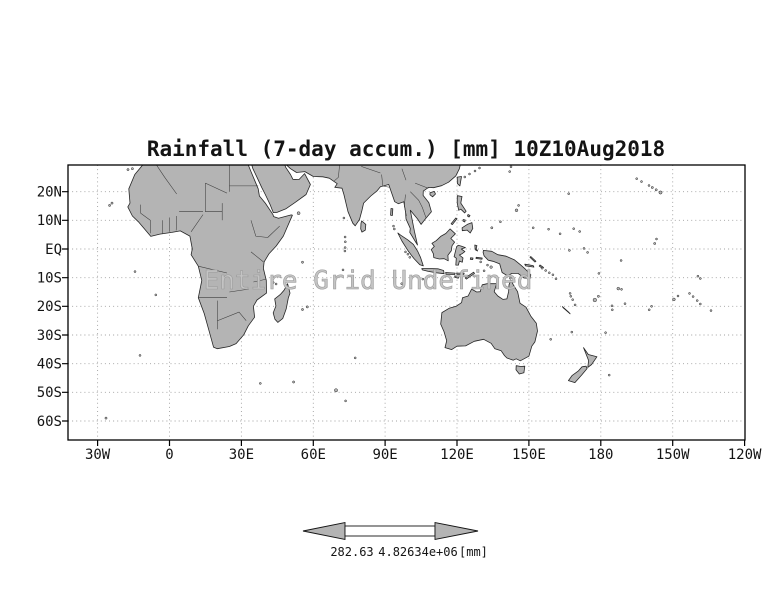  Describe the element at coordinates (417, 552) in the screenshot. I see `colorbar-max-label: 4.82634e+06` at that location.